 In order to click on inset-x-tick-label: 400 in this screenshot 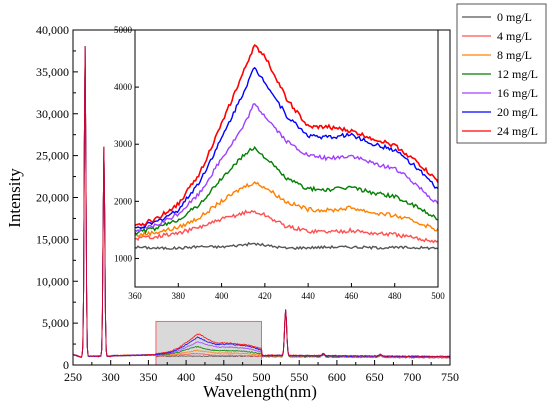, I will do `click(222, 296)`.